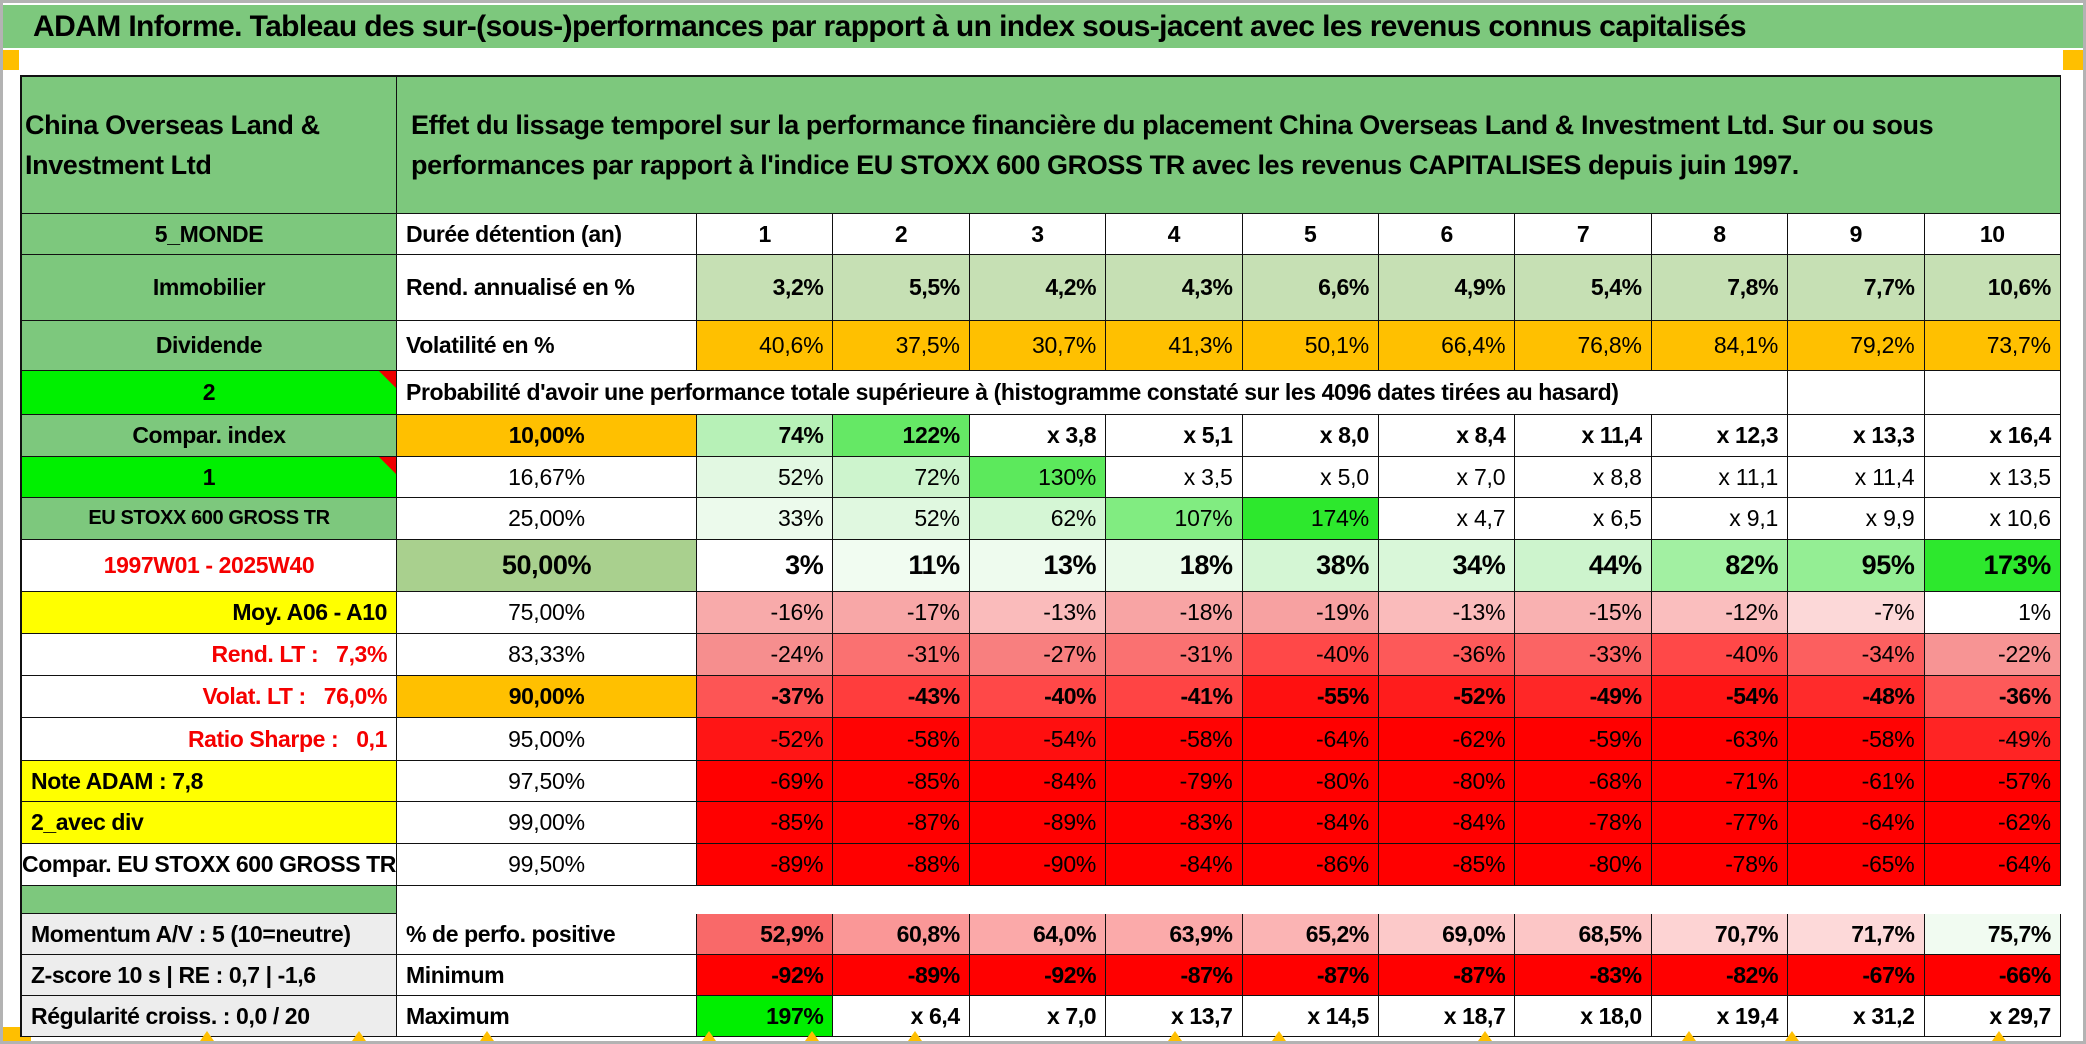 This screenshot has width=2086, height=1044. Describe the element at coordinates (1174, 566) in the screenshot. I see `data-cell: 18%` at that location.